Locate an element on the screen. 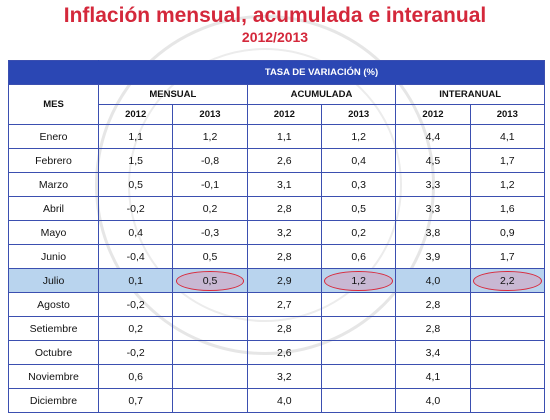  circled-value: 0,5 is located at coordinates (210, 280).